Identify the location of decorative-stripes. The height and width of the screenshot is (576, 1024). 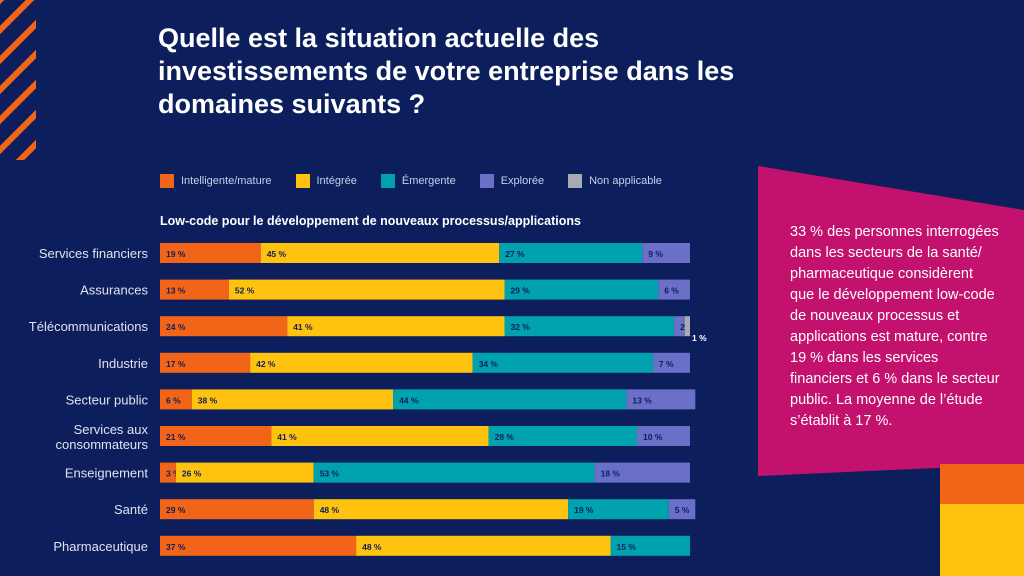
(18, 80).